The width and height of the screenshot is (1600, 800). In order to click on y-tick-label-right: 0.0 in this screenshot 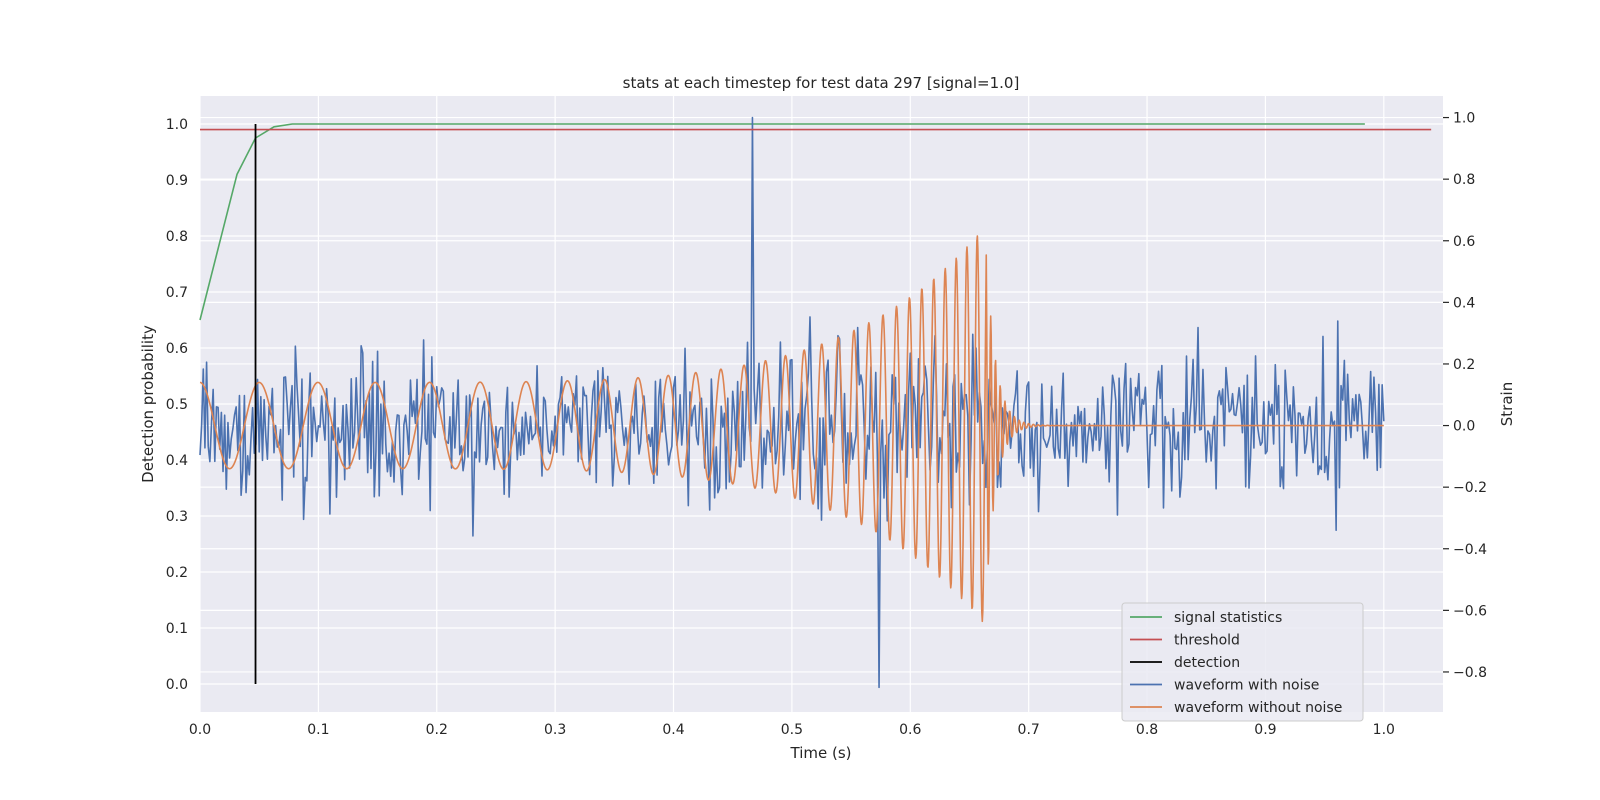, I will do `click(1464, 427)`.